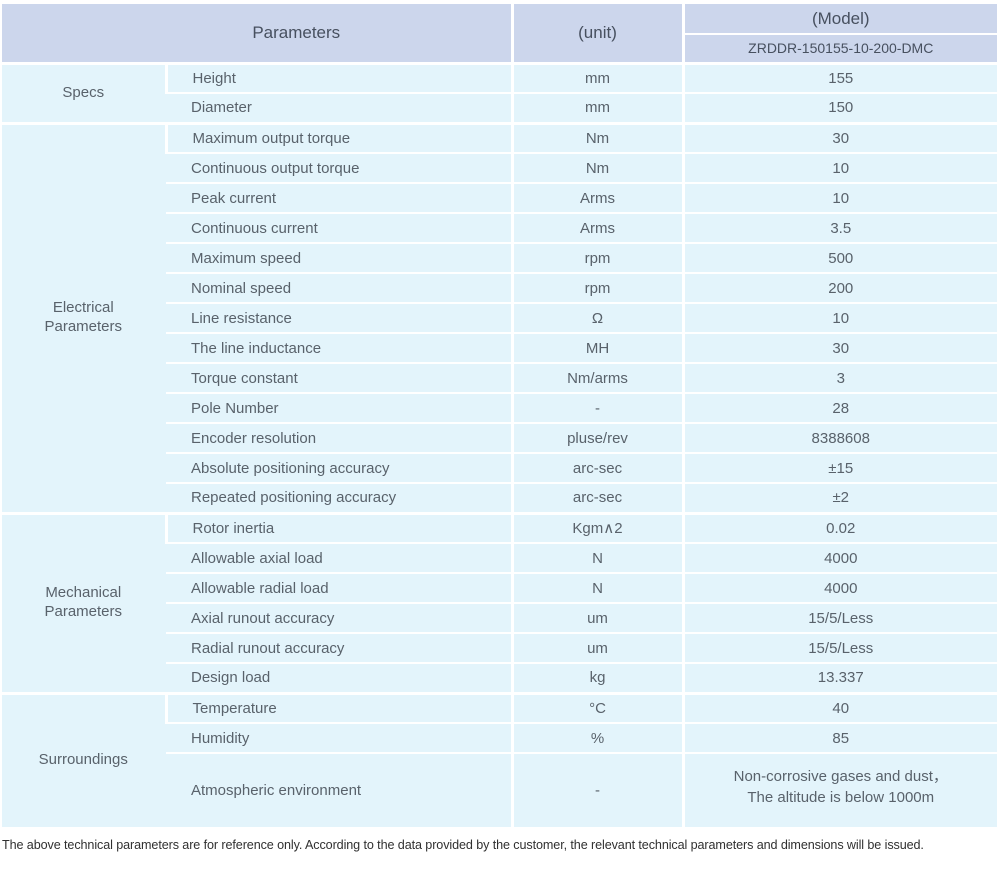 Image resolution: width=999 pixels, height=879 pixels. Describe the element at coordinates (839, 677) in the screenshot. I see `value-cell: 13.337` at that location.